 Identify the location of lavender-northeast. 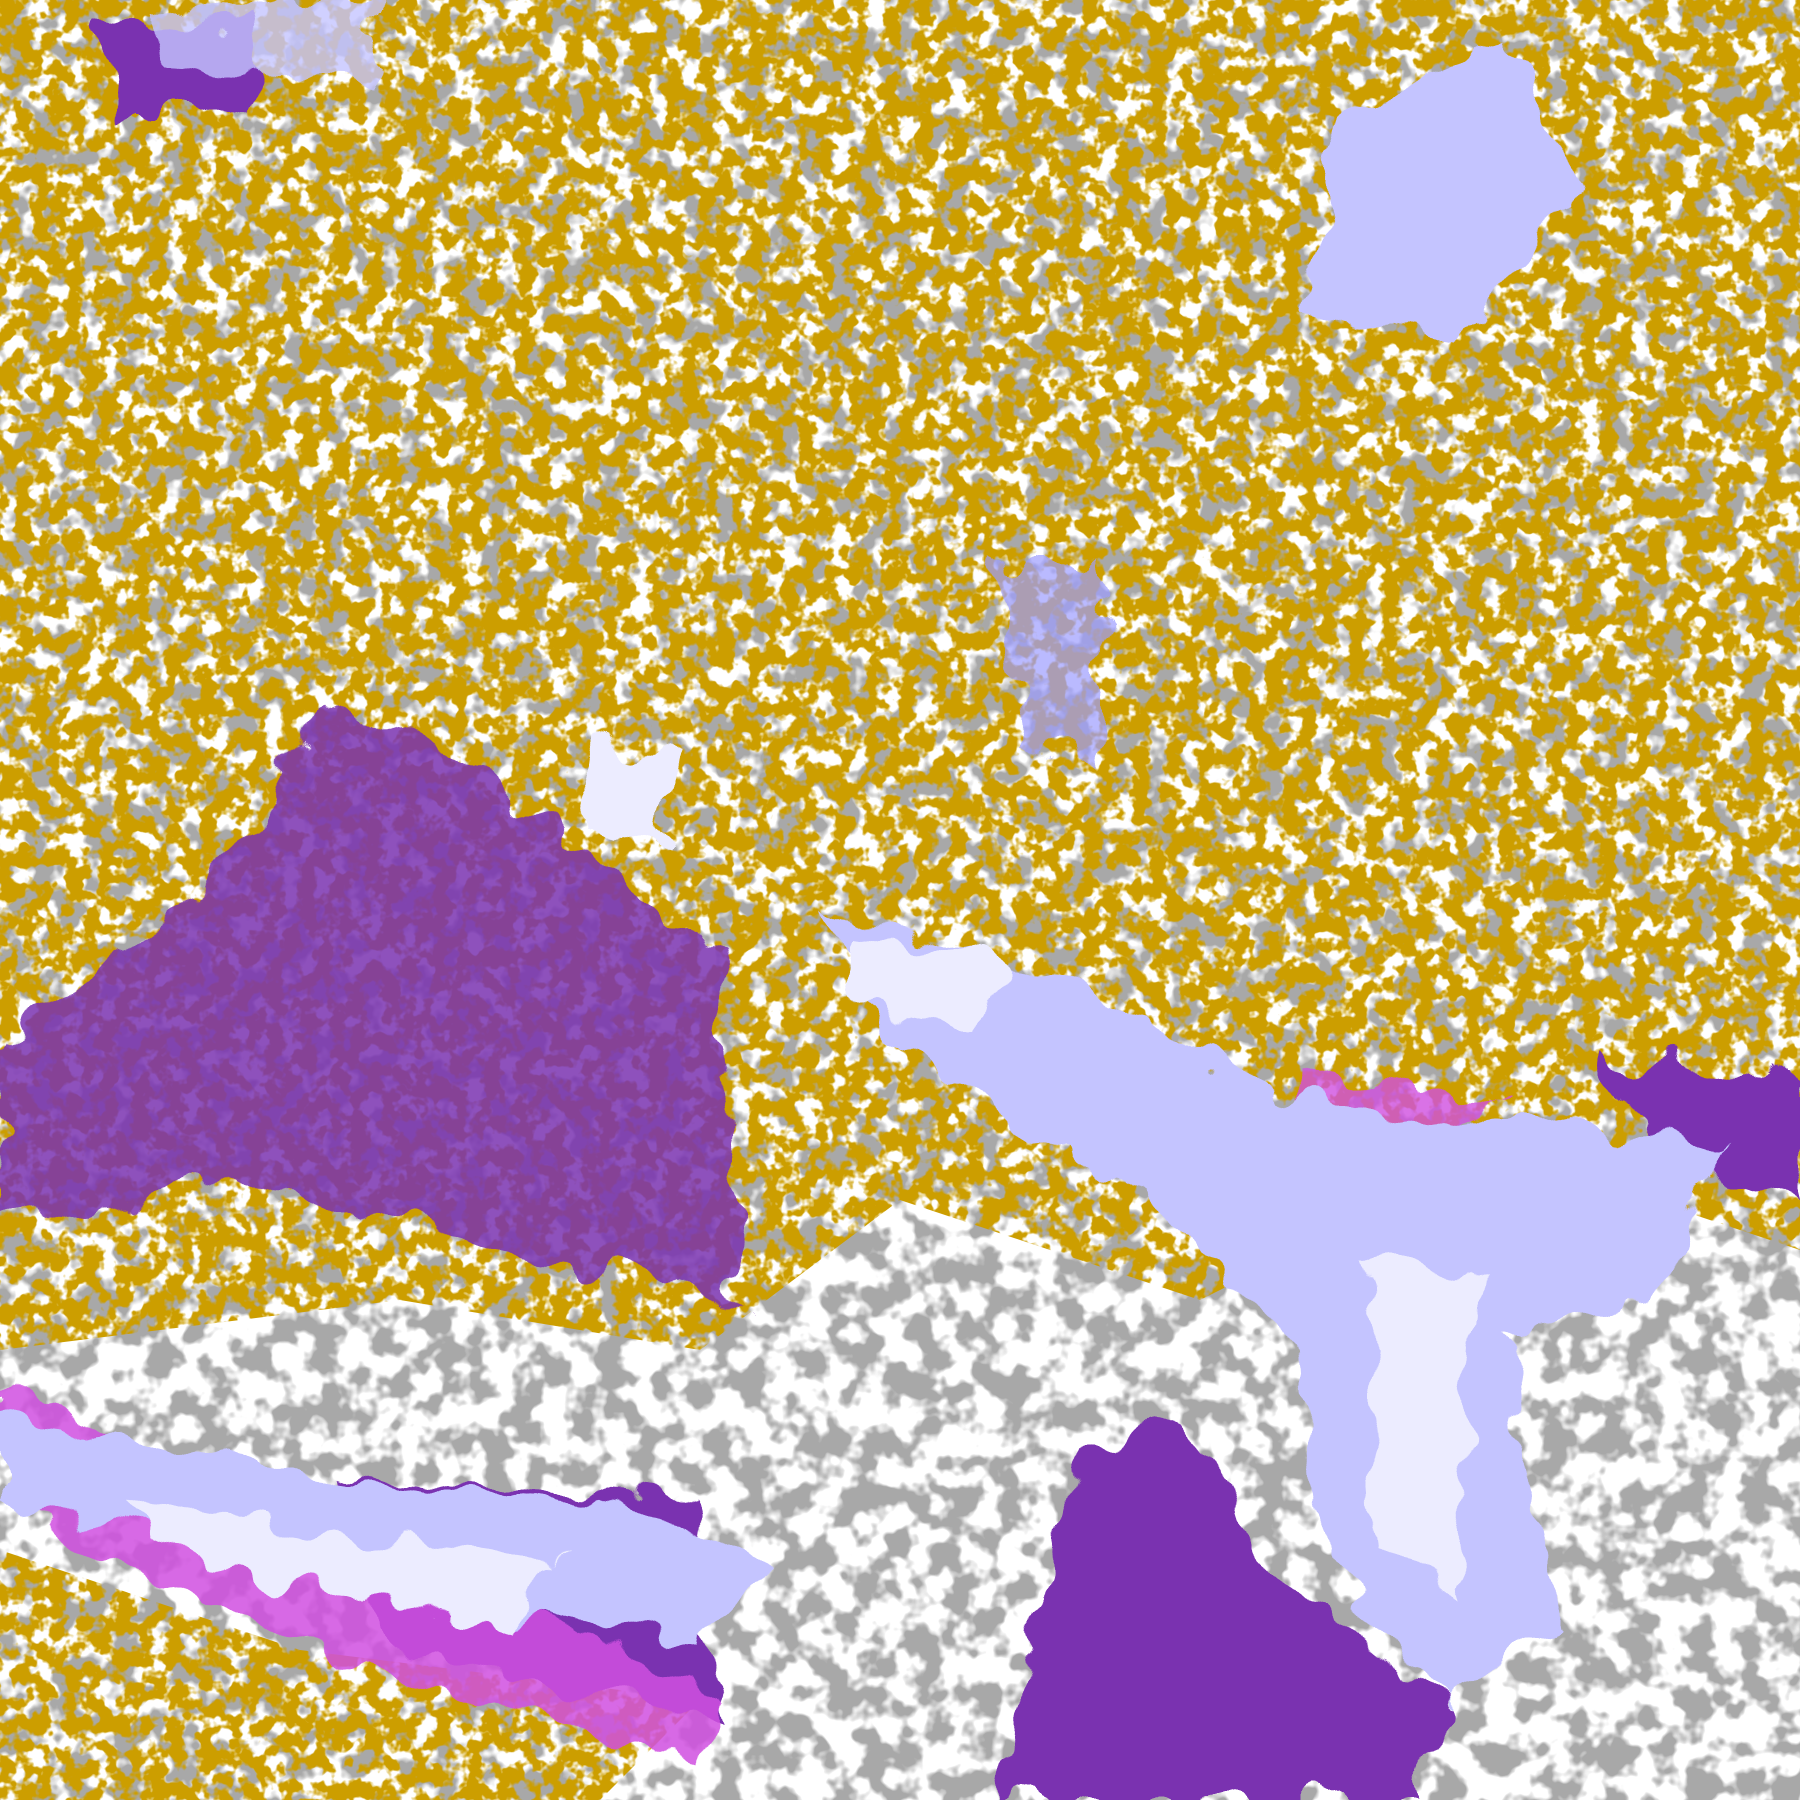
(1440, 190).